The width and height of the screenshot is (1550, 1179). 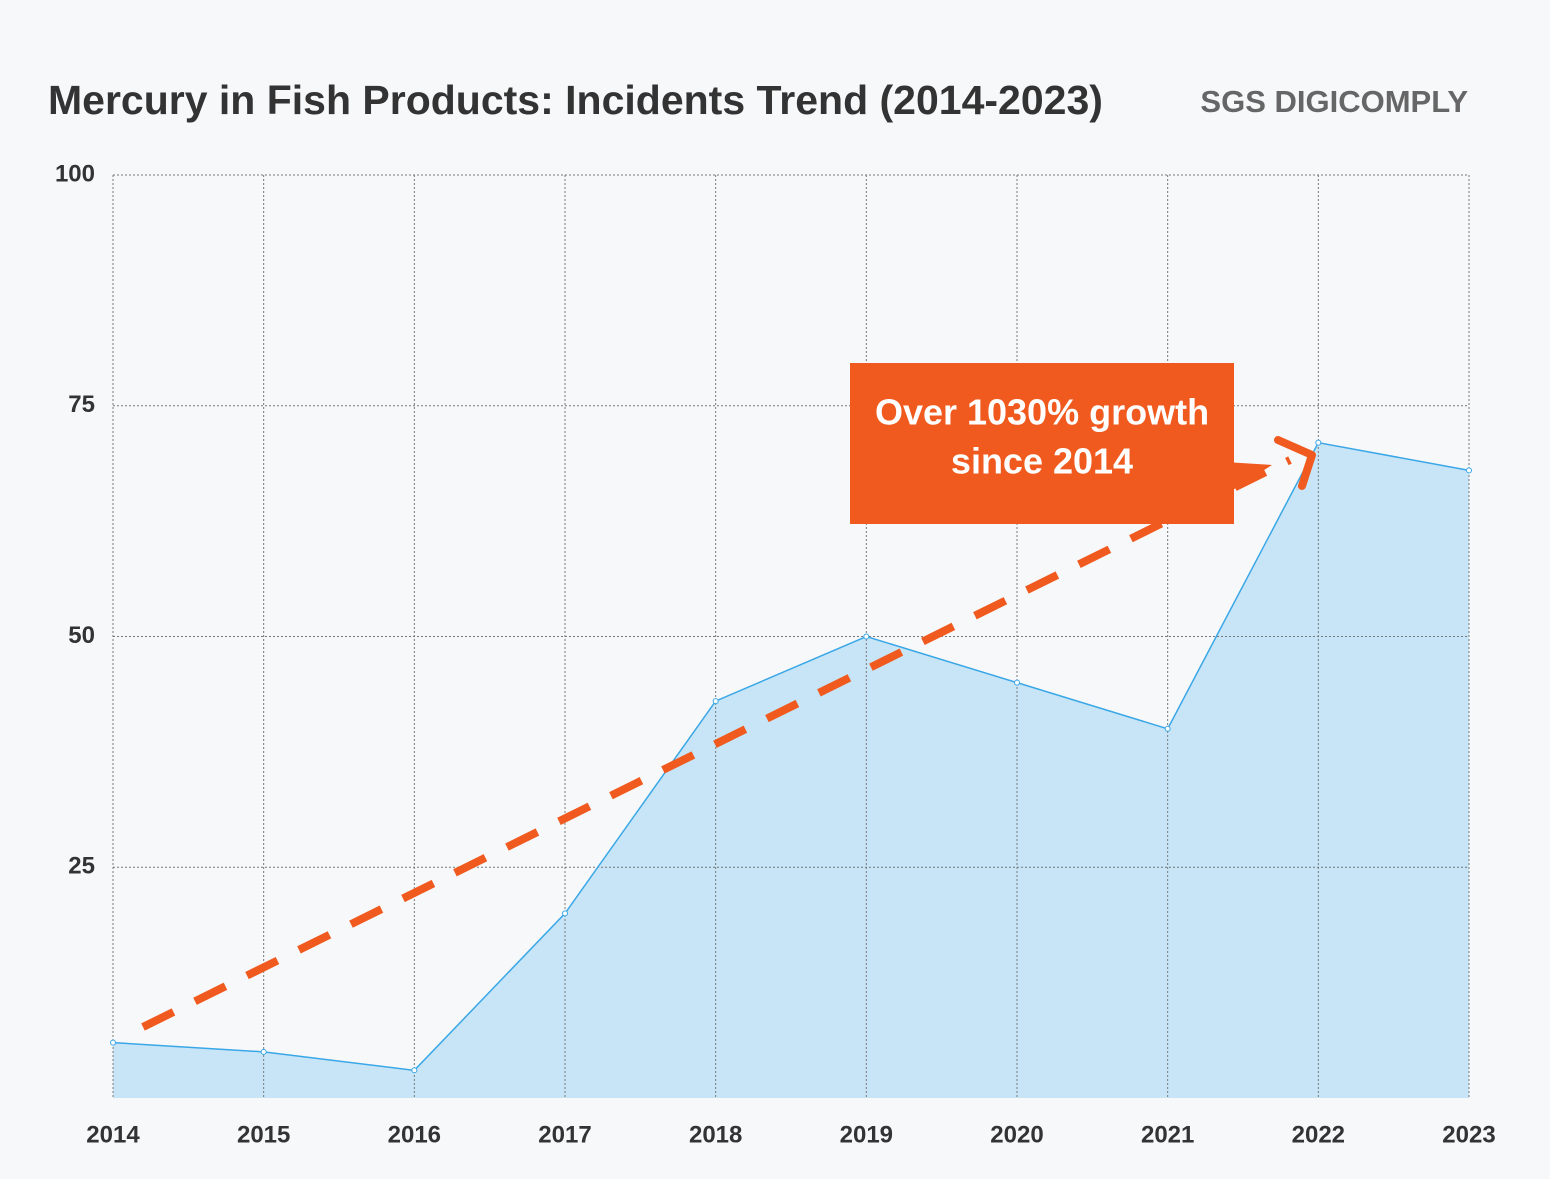 What do you see at coordinates (81, 404) in the screenshot?
I see `y-tick-label: 75` at bounding box center [81, 404].